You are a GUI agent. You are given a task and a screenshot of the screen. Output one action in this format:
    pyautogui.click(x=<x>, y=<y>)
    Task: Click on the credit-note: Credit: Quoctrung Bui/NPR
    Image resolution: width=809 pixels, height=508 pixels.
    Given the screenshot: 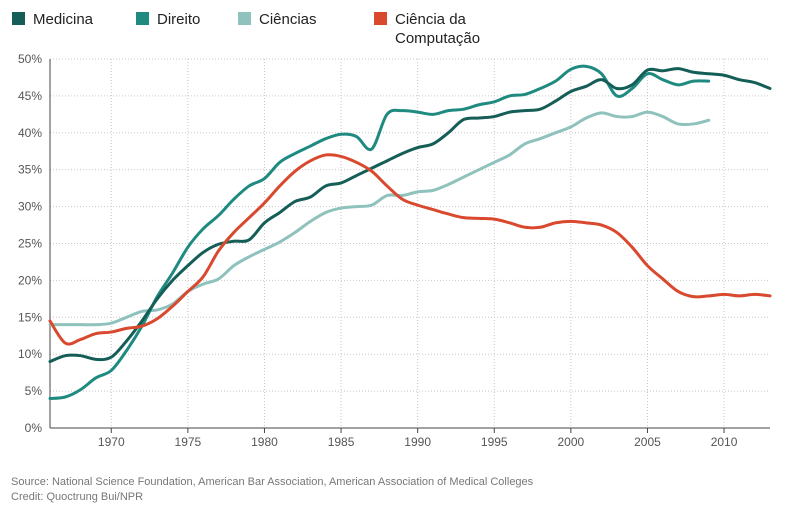 What is the action you would take?
    pyautogui.click(x=77, y=497)
    